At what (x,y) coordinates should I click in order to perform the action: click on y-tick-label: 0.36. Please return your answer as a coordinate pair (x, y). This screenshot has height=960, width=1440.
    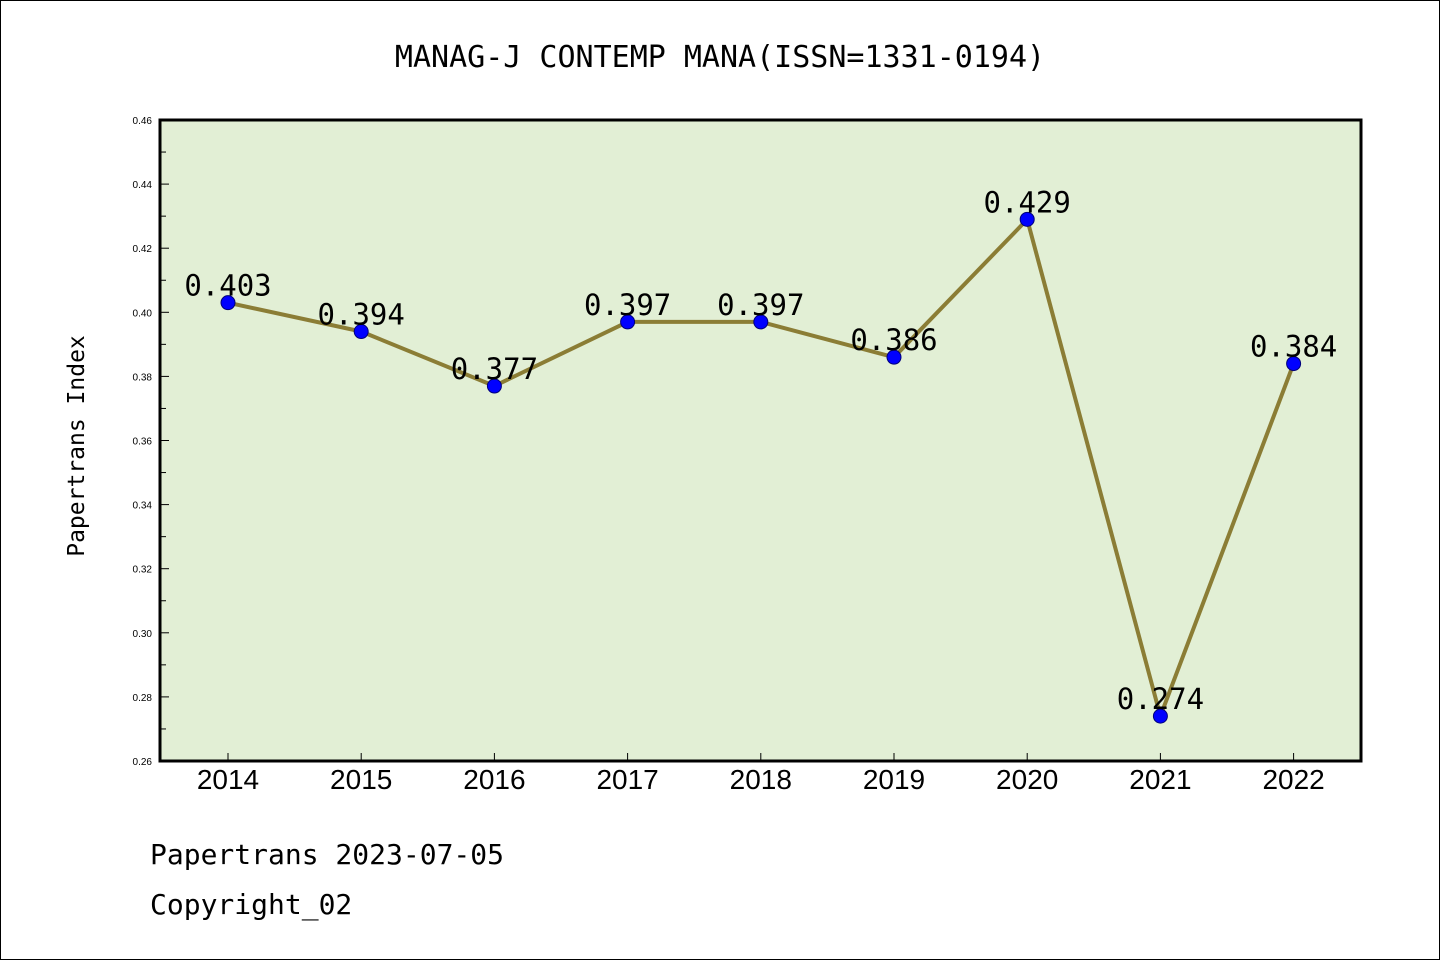
    Looking at the image, I should click on (143, 442).